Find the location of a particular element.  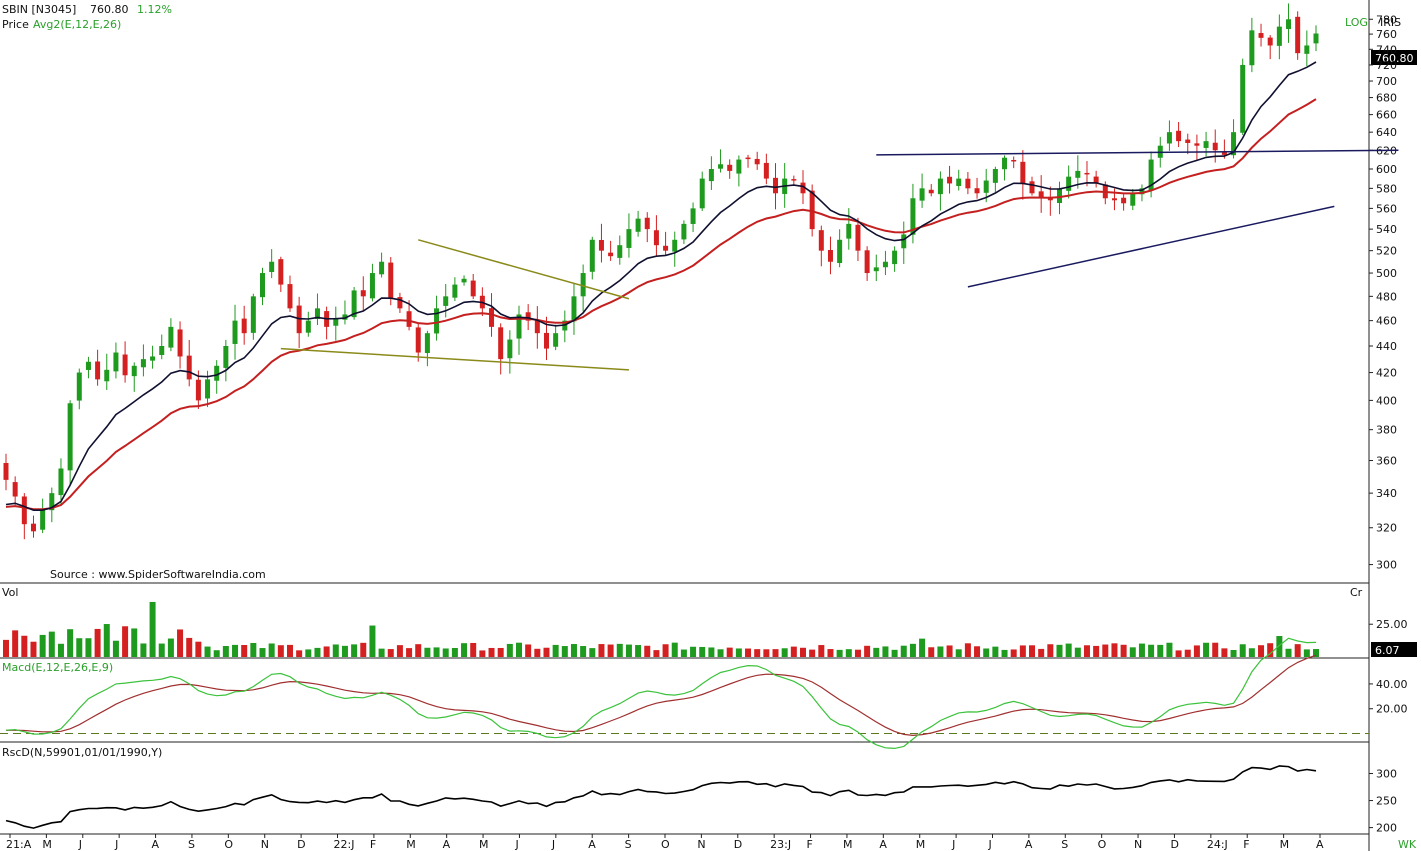

log-label: LOG is located at coordinates (1356, 22).